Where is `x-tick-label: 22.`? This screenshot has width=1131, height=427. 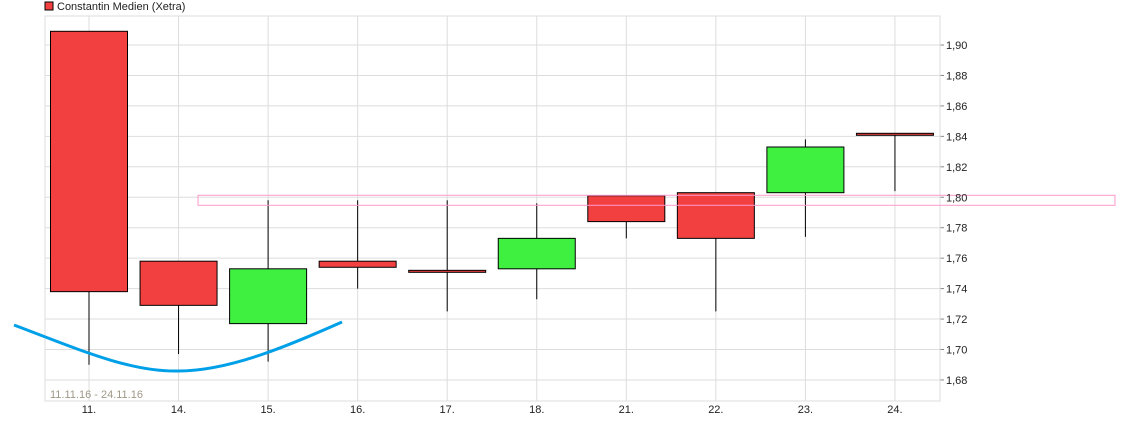
x-tick-label: 22. is located at coordinates (715, 410).